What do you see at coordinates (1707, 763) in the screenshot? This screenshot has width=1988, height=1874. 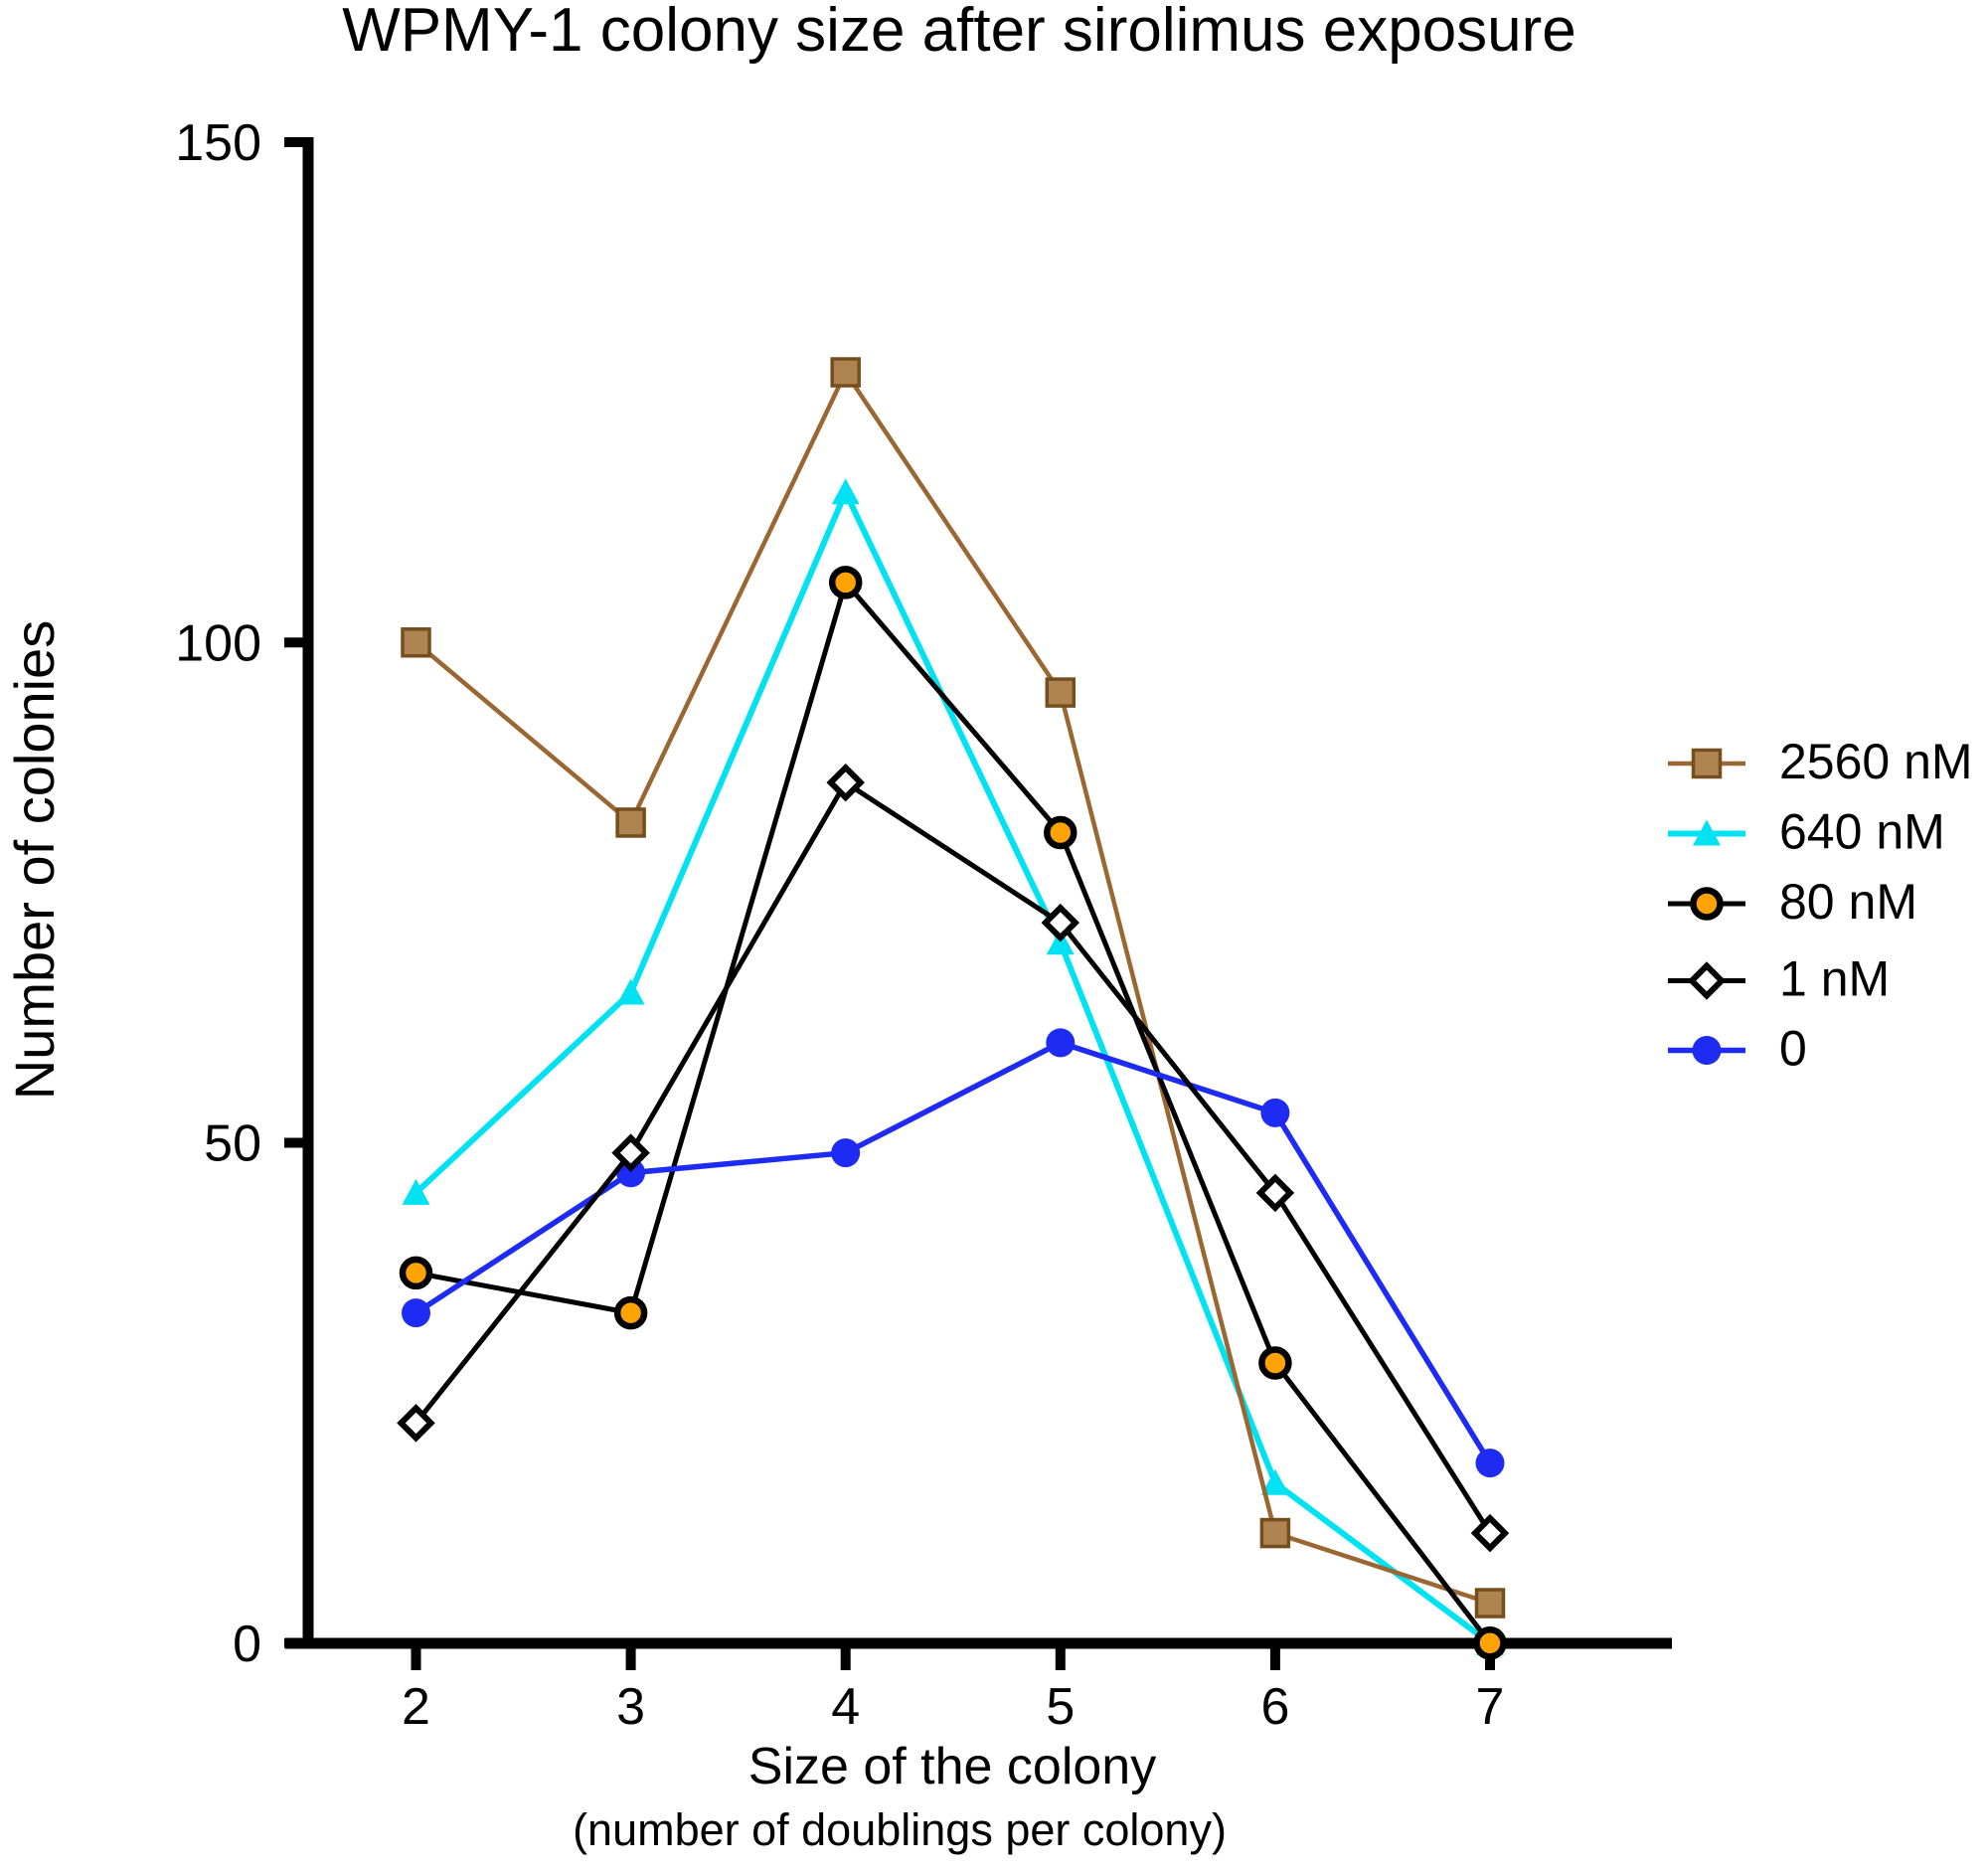 I see `legend-marker-2560-nm` at bounding box center [1707, 763].